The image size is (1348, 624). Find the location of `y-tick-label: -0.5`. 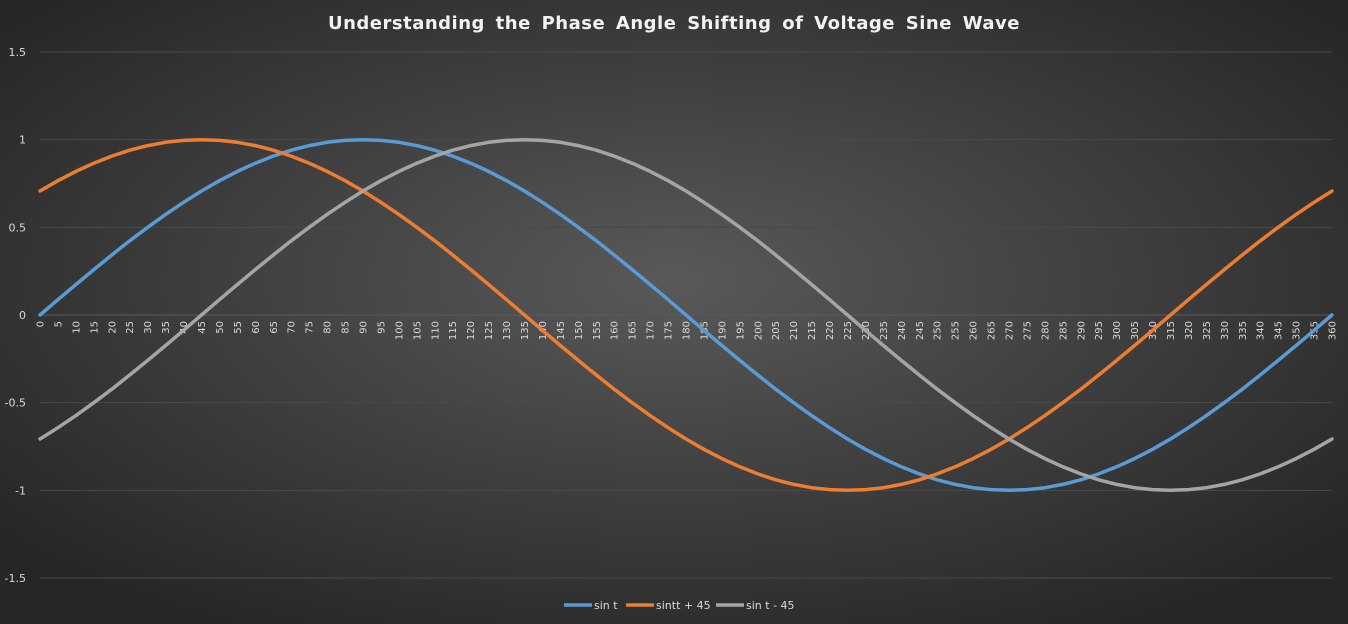

y-tick-label: -0.5 is located at coordinates (15, 403).